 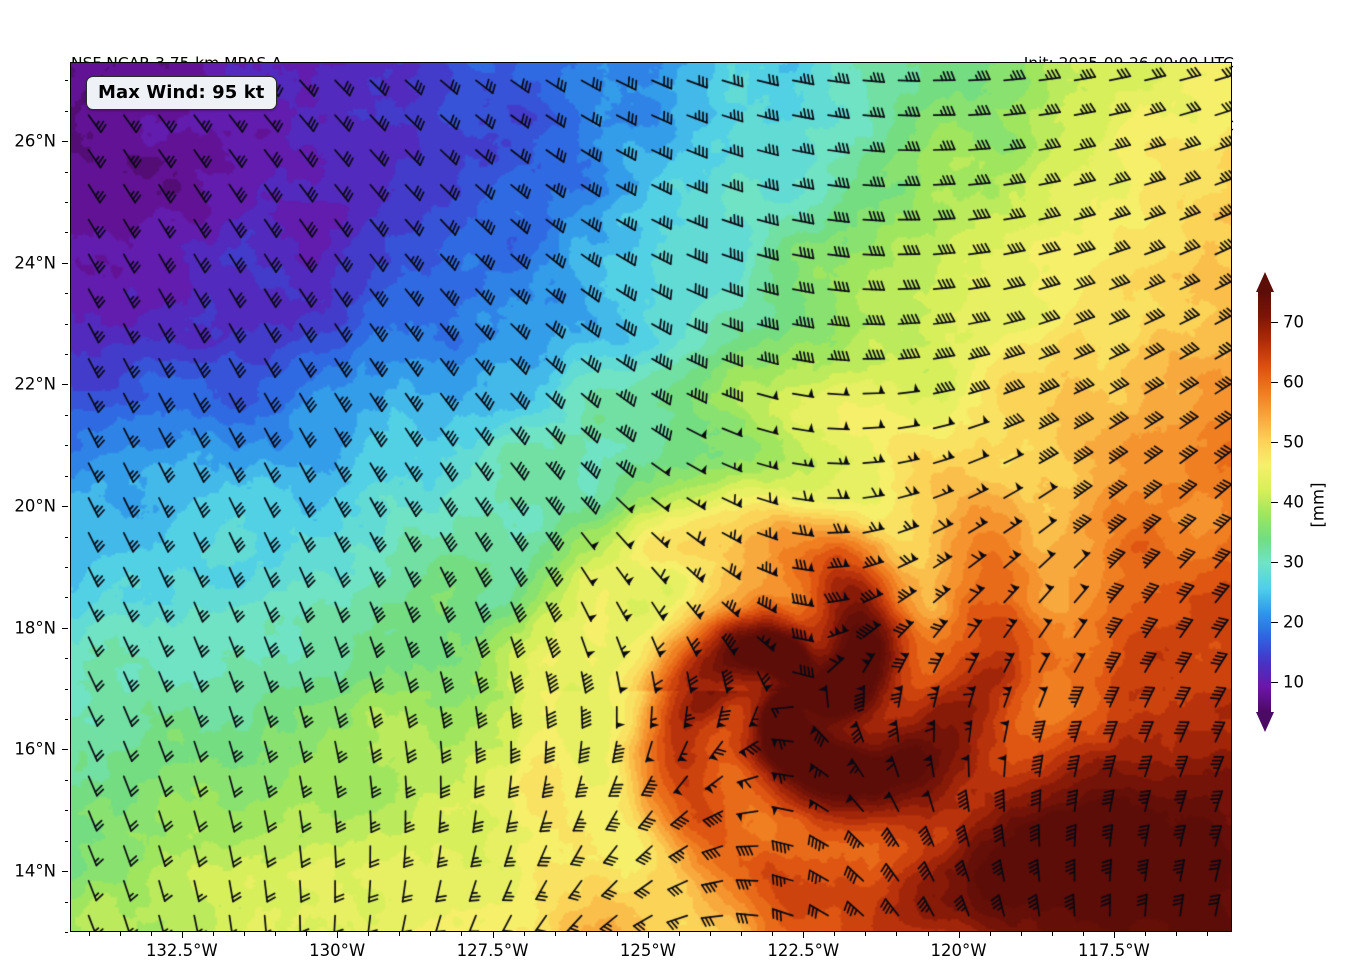 What do you see at coordinates (35, 749) in the screenshot?
I see `y-tick-label: 16°N` at bounding box center [35, 749].